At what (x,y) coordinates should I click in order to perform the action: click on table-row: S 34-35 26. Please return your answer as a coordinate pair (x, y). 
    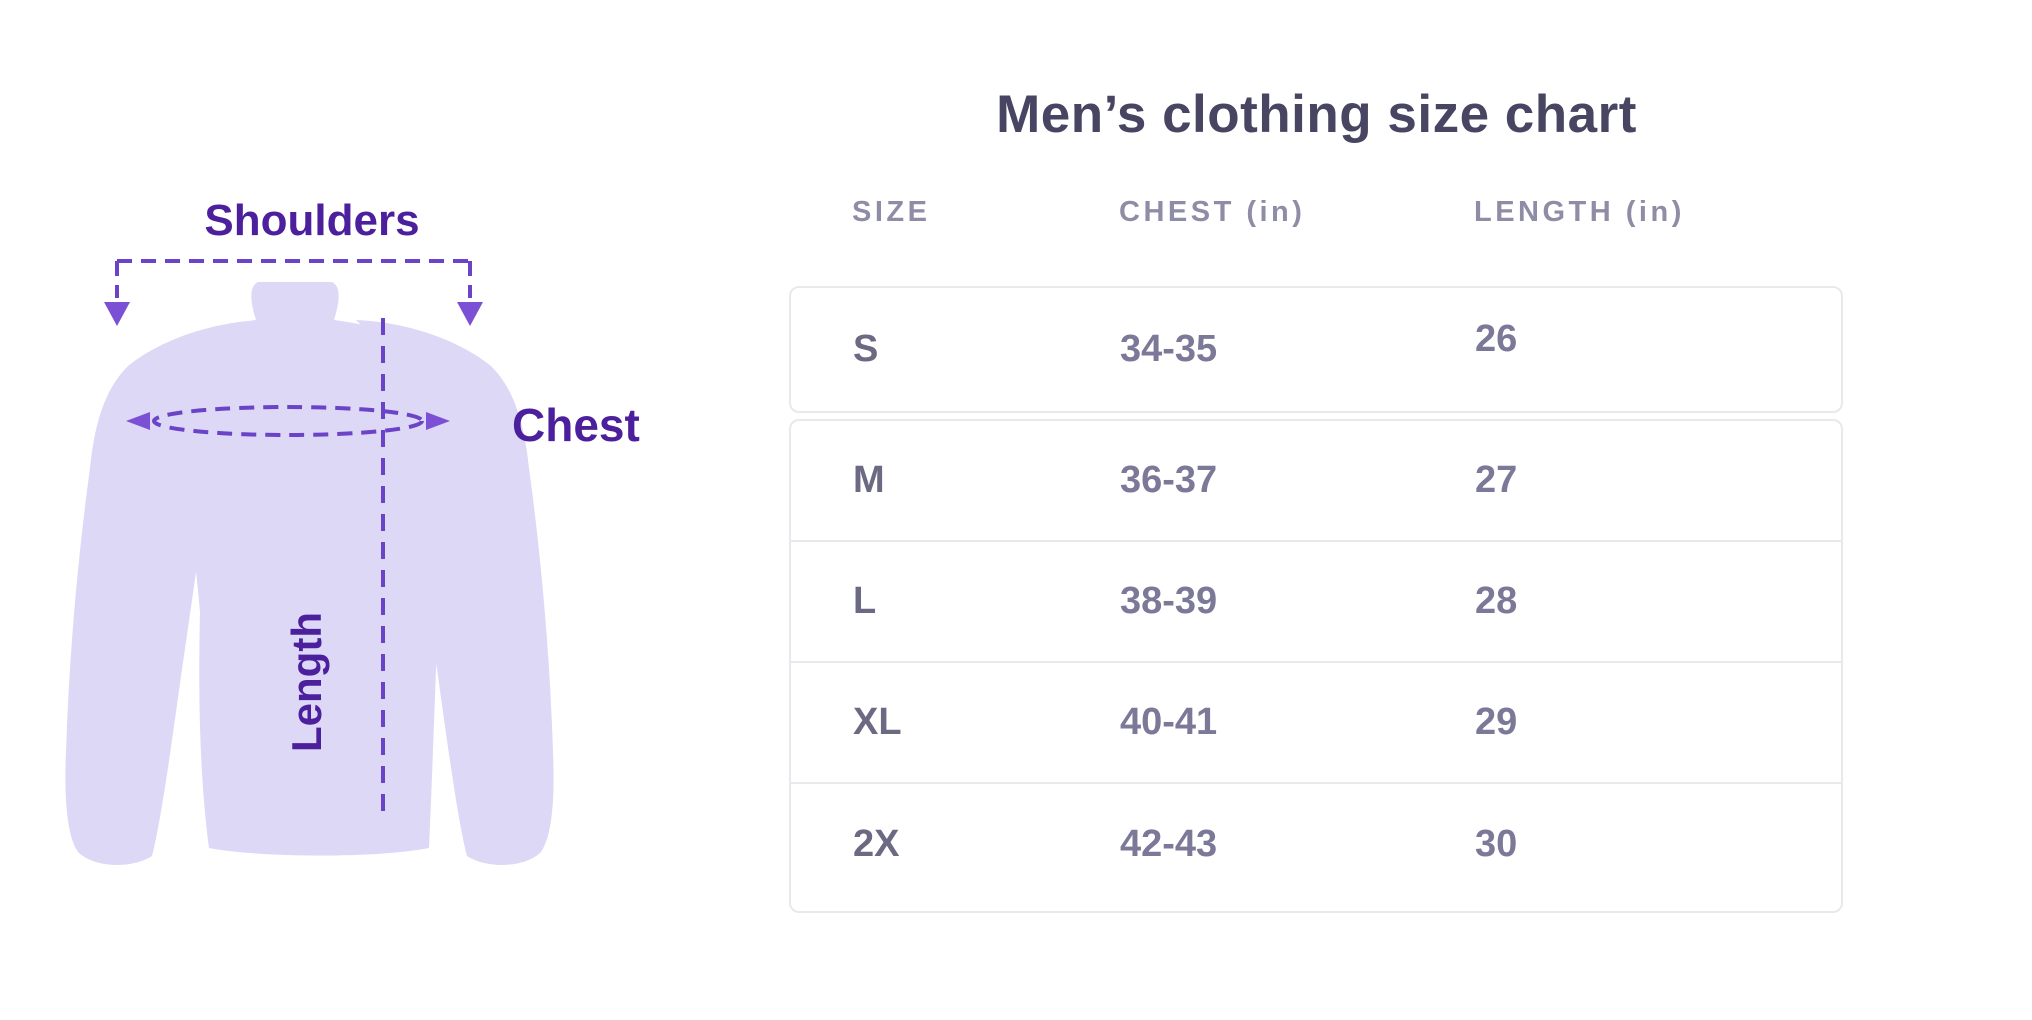
    Looking at the image, I should click on (1316, 349).